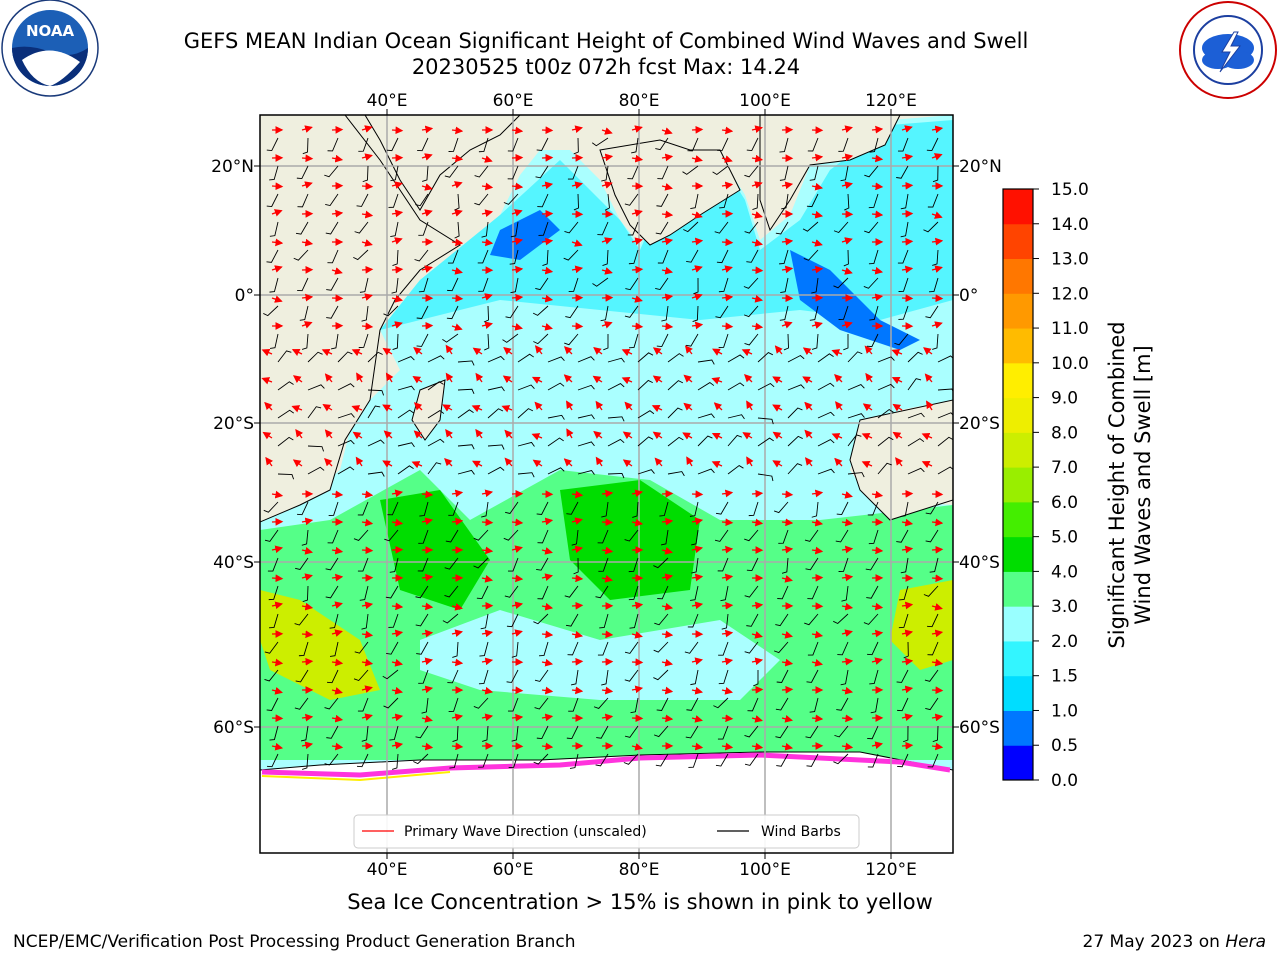  What do you see at coordinates (1064, 433) in the screenshot?
I see `colorbar-tick-label: 8.0` at bounding box center [1064, 433].